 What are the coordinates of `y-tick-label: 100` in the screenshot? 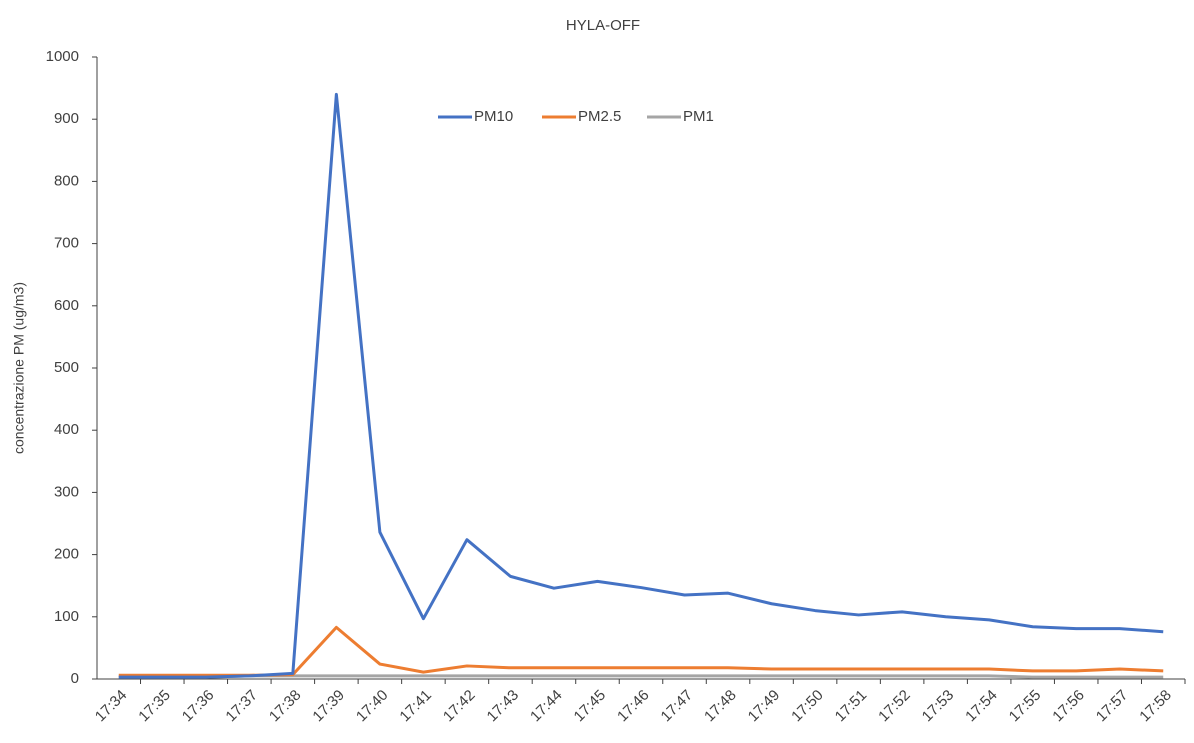 It's located at (66, 616).